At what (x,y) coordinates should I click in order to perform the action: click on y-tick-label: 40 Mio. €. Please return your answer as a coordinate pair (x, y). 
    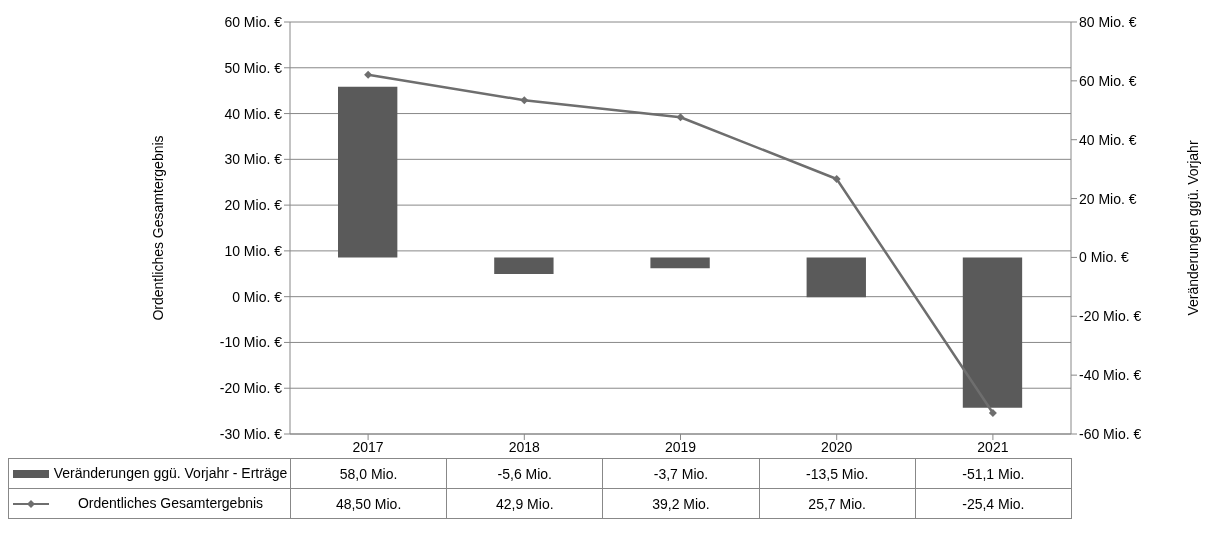
    Looking at the image, I should click on (253, 113).